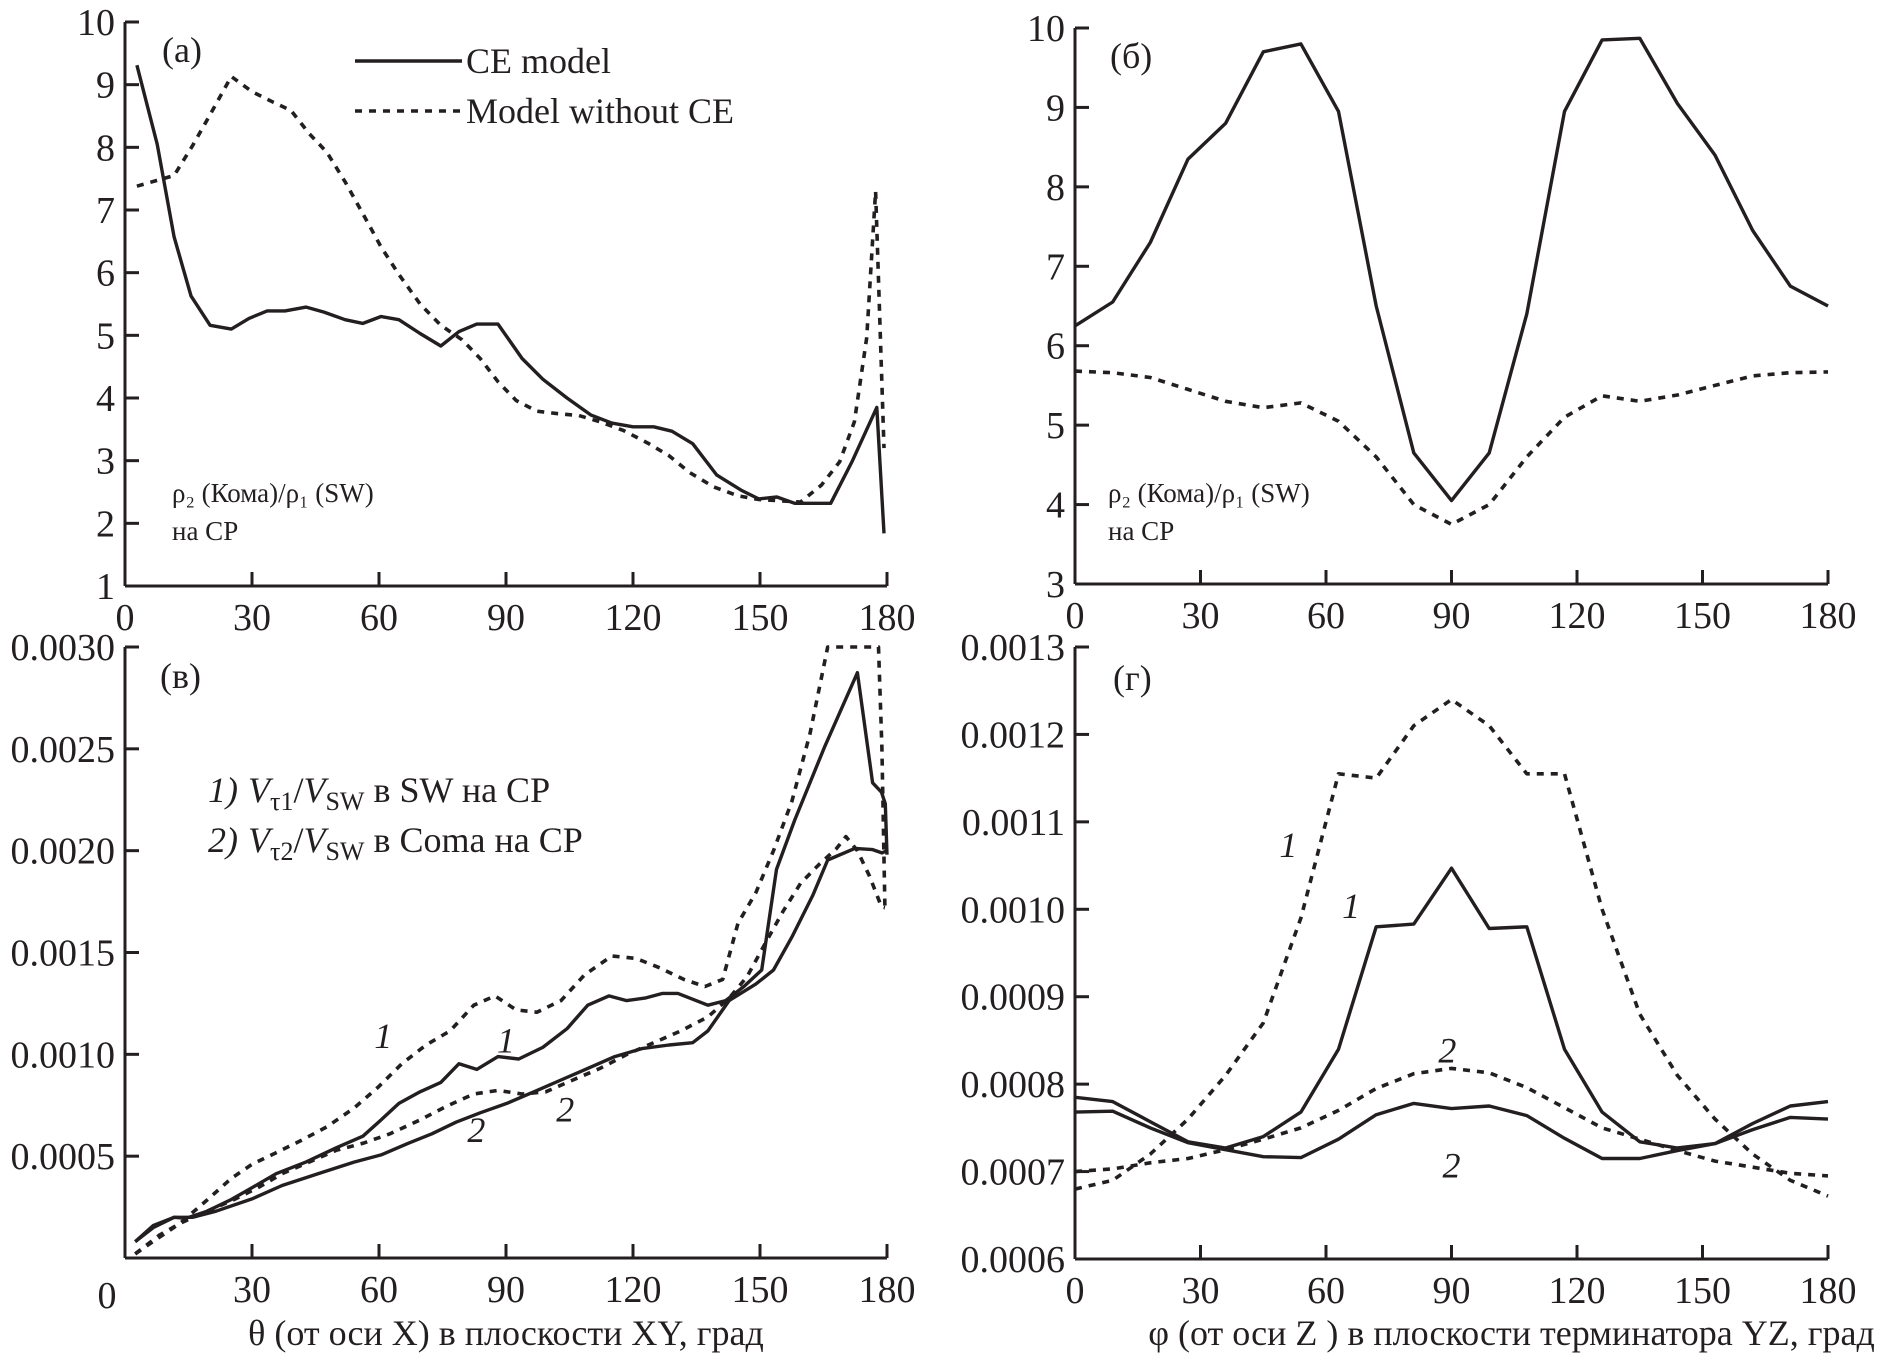 This screenshot has height=1366, width=1882. I want to click on legend-sub1: τ2, so click(281, 851).